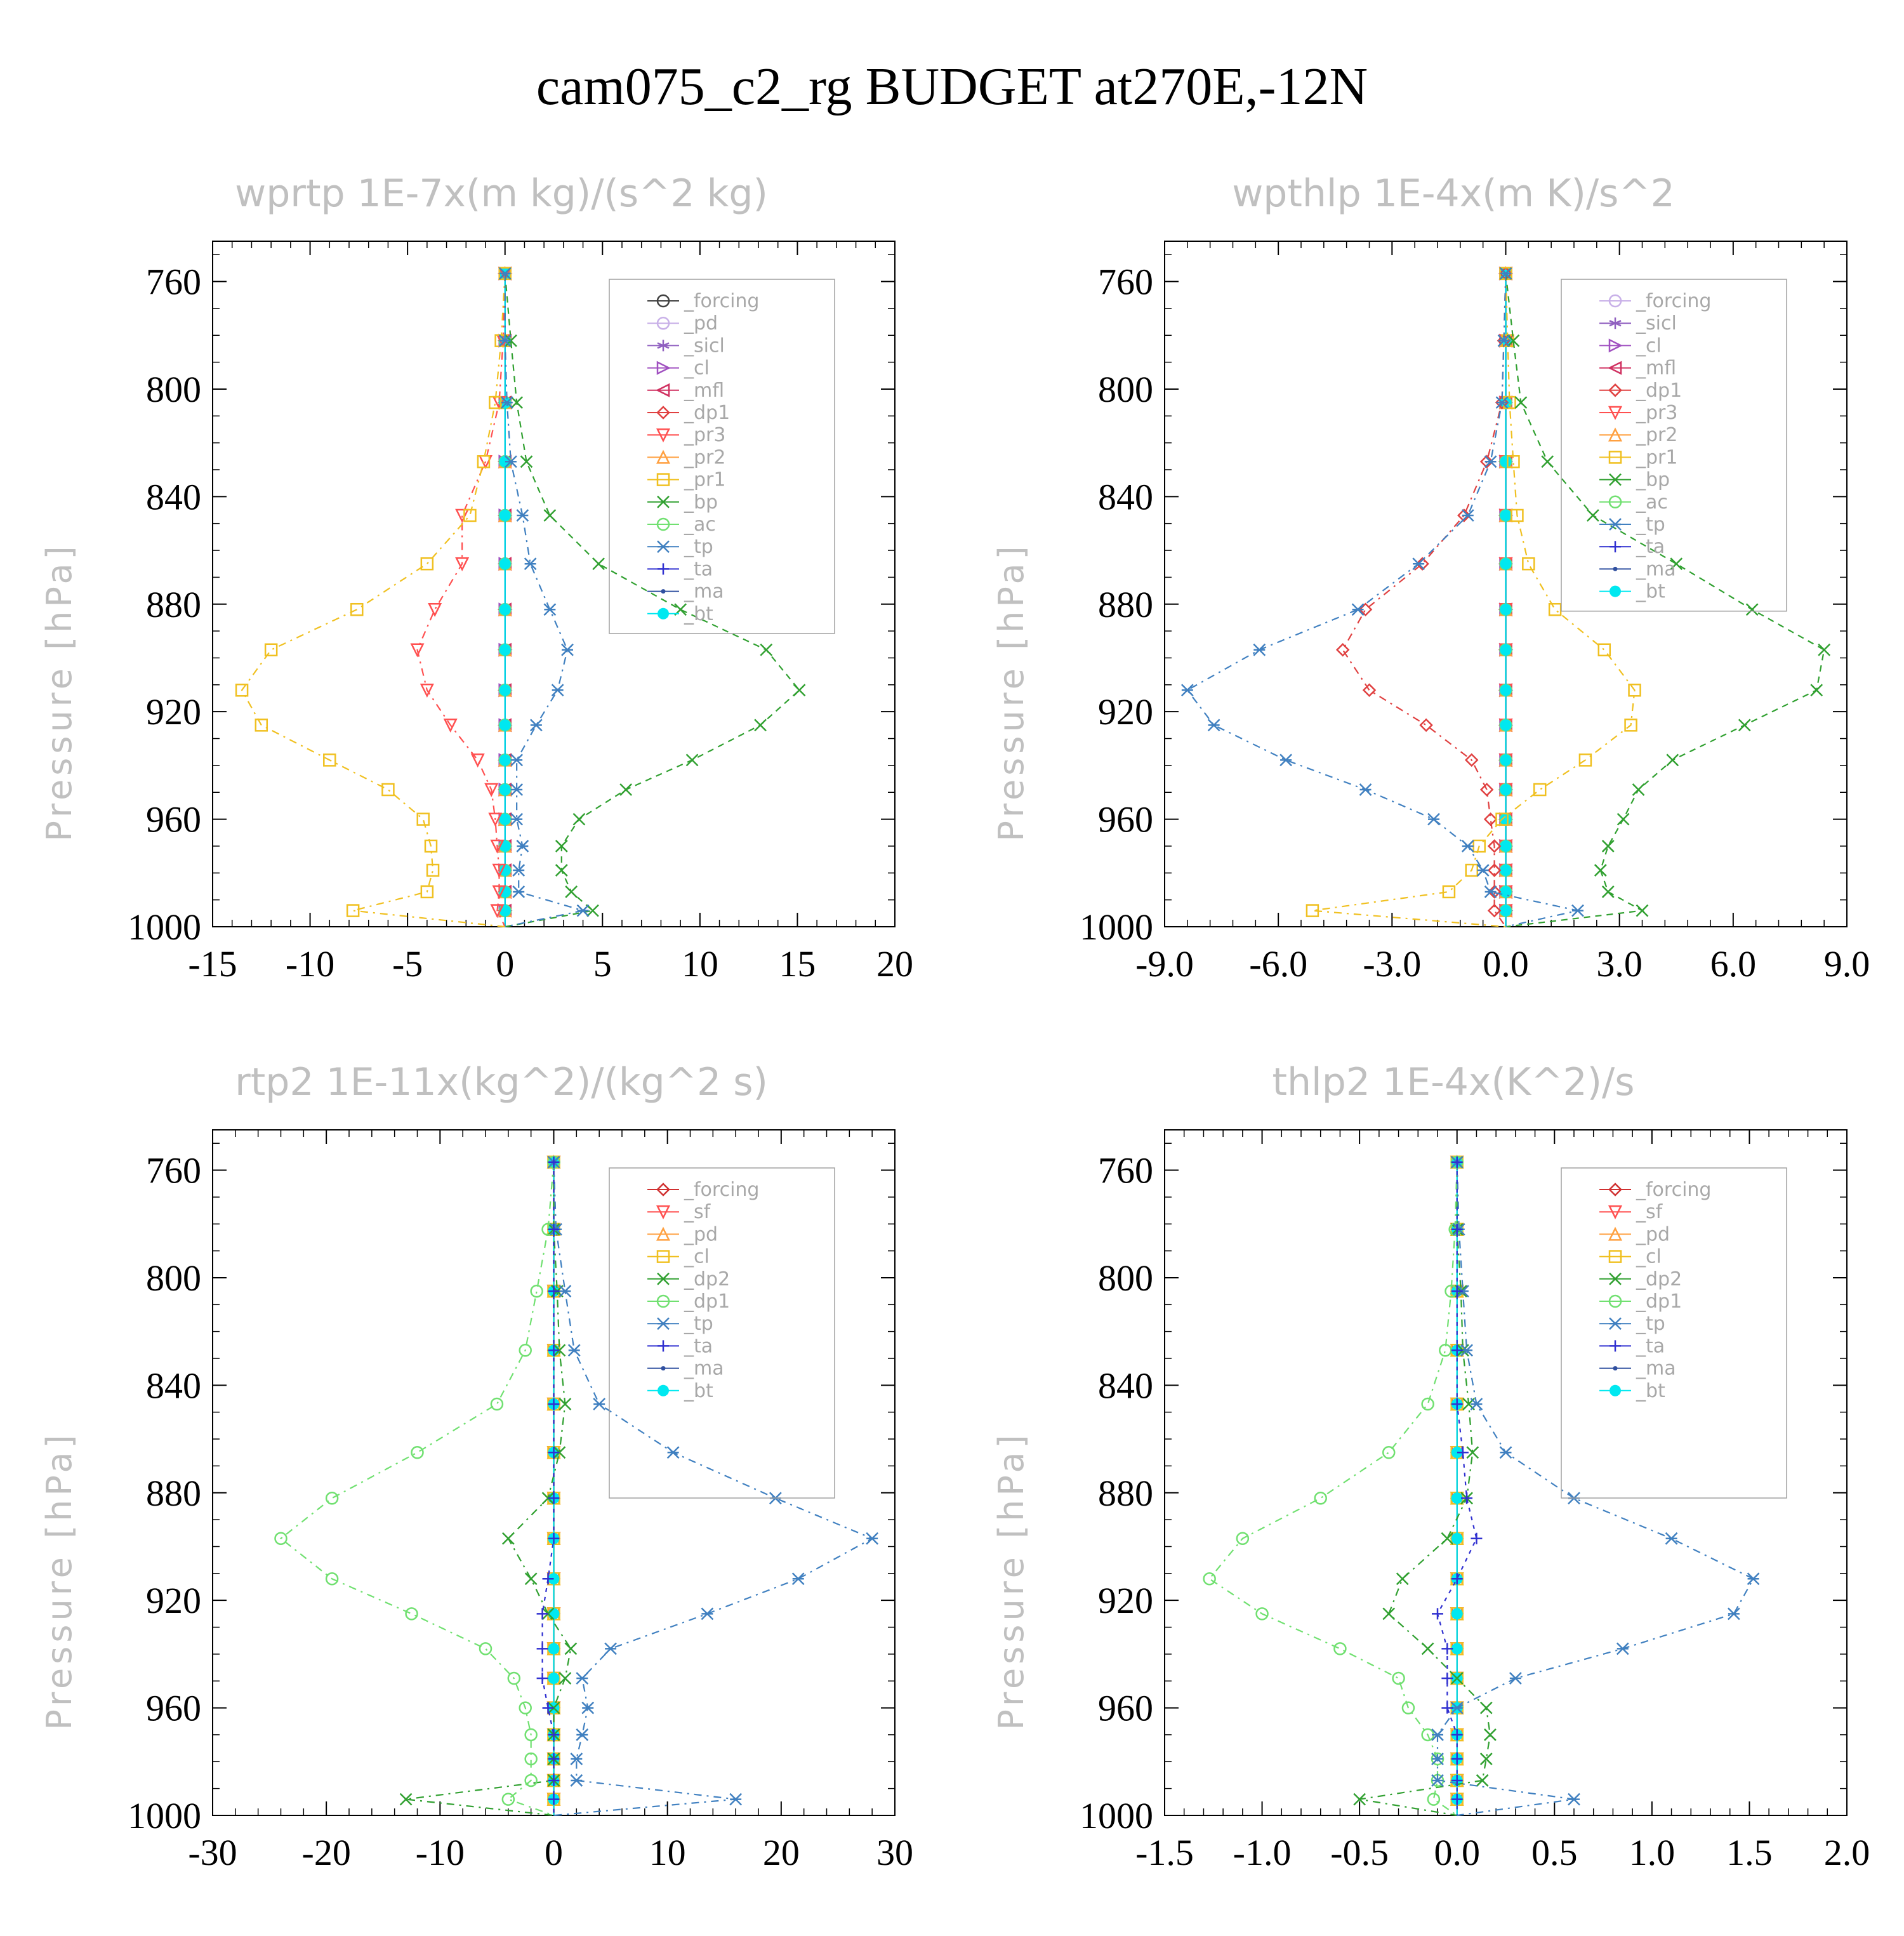  I want to click on legend-item: _bp, so click(1634, 480).